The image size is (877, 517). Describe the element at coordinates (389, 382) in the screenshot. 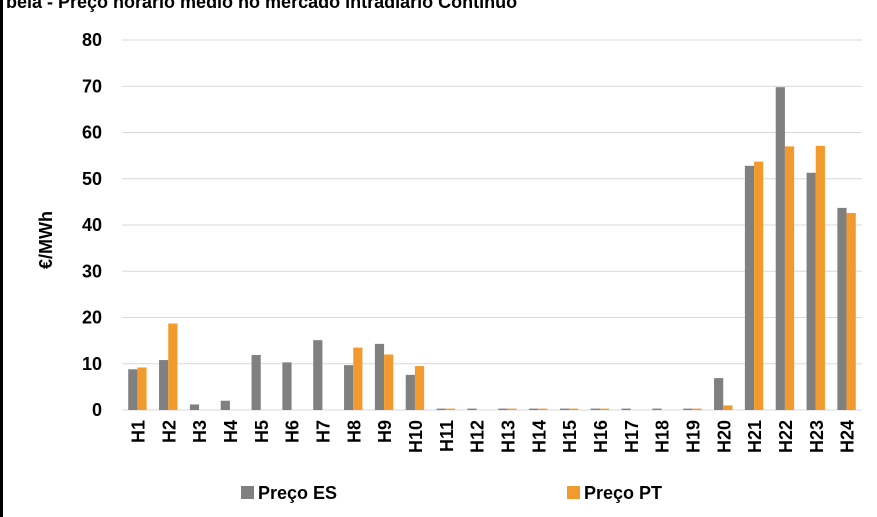

I see `bar-preco-pt-h9` at that location.